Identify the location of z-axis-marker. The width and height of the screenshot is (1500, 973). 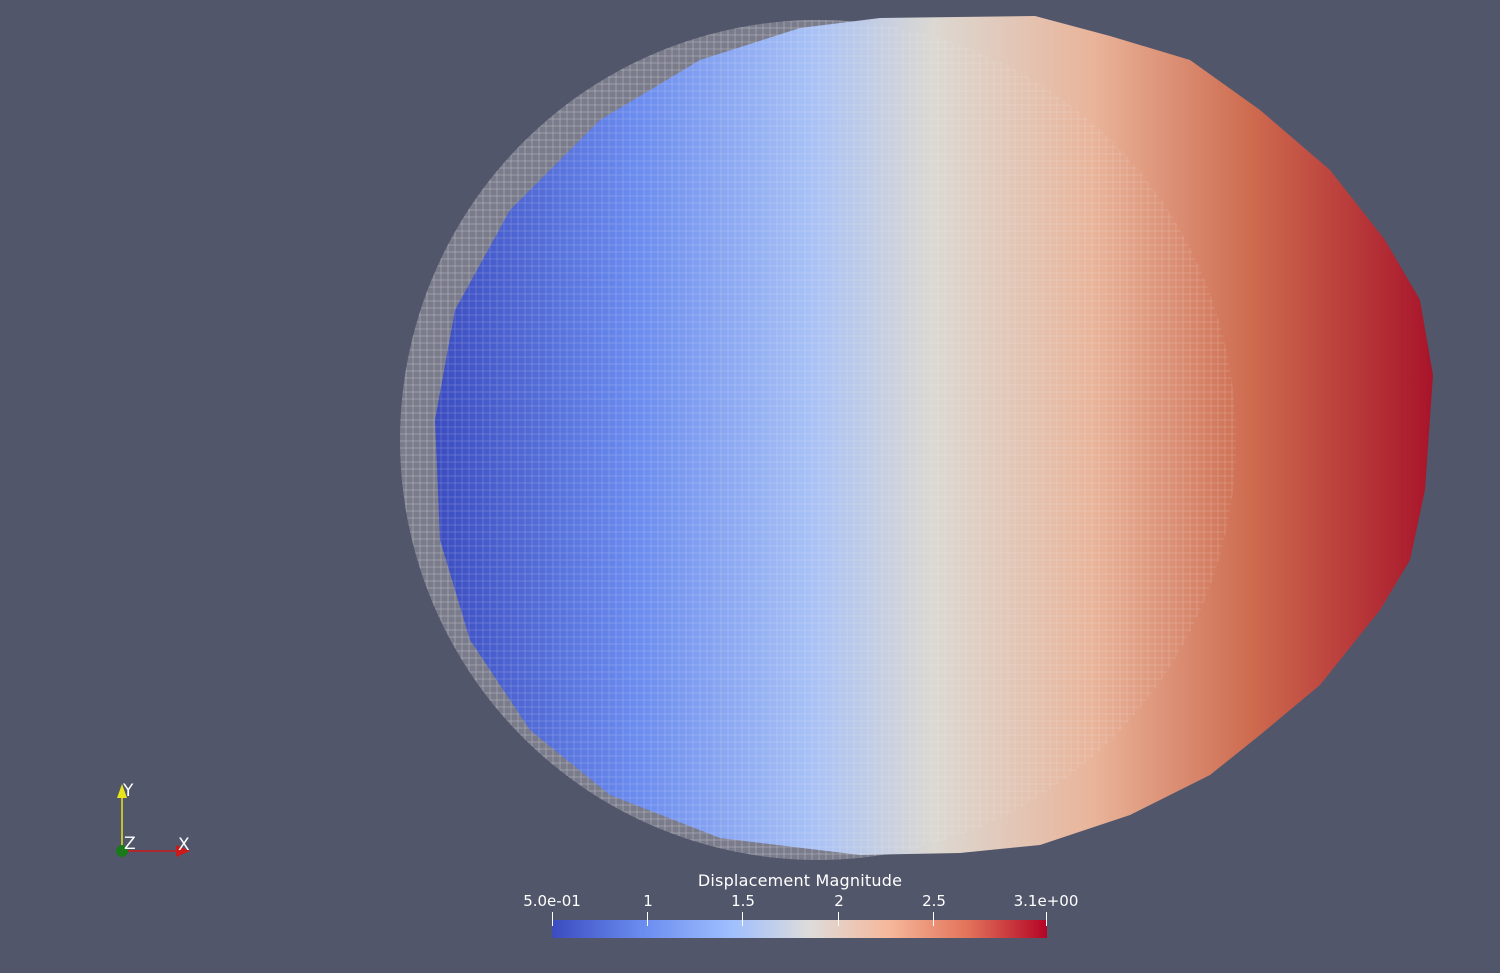
(122, 851).